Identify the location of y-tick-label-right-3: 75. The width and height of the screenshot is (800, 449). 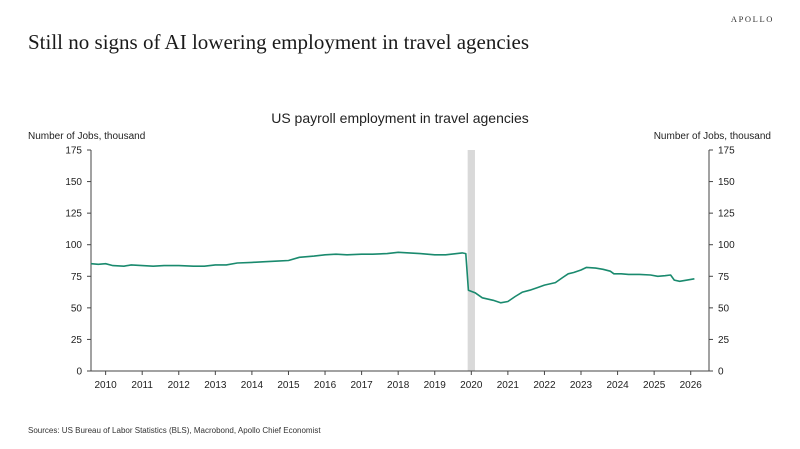
(724, 277).